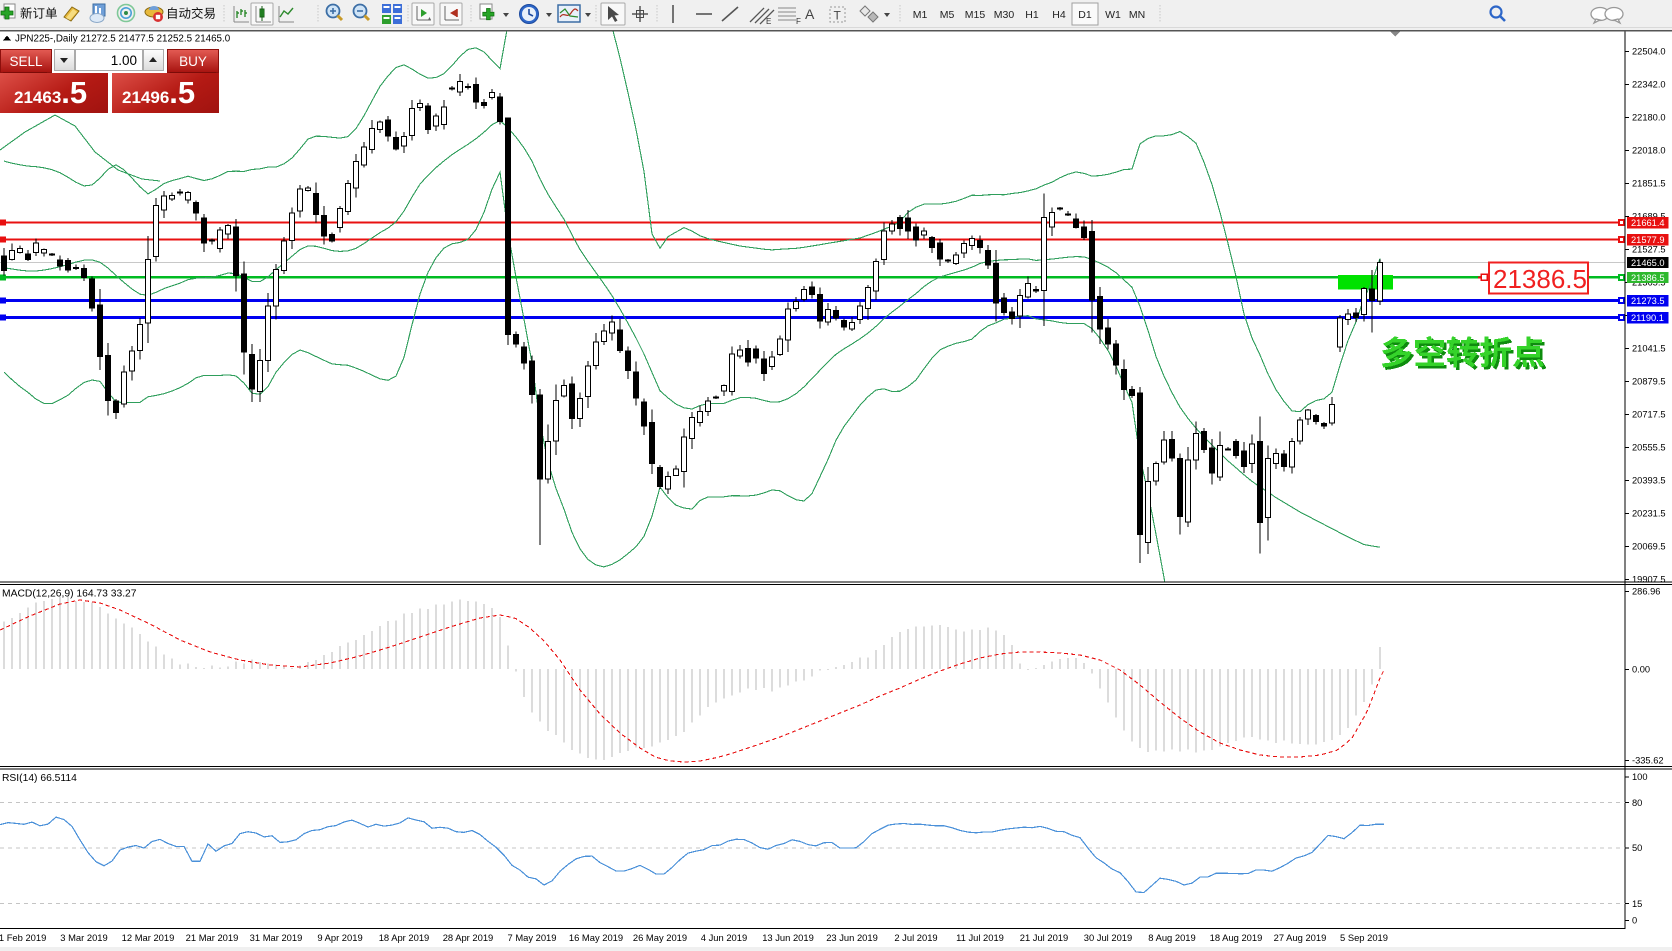  What do you see at coordinates (1032, 15) in the screenshot?
I see `svg-text: H1` at bounding box center [1032, 15].